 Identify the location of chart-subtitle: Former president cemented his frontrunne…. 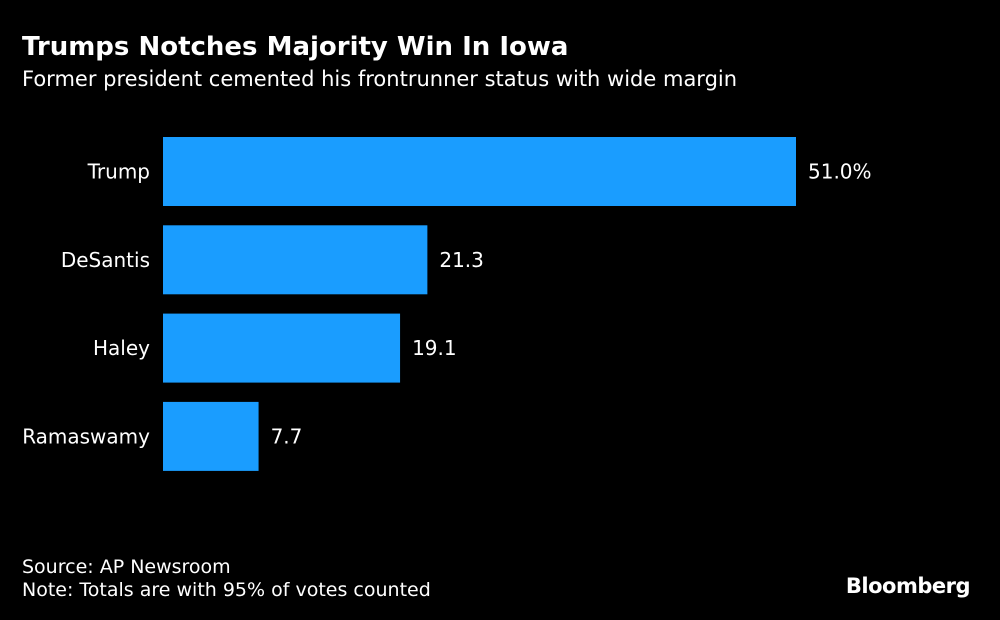
(380, 79).